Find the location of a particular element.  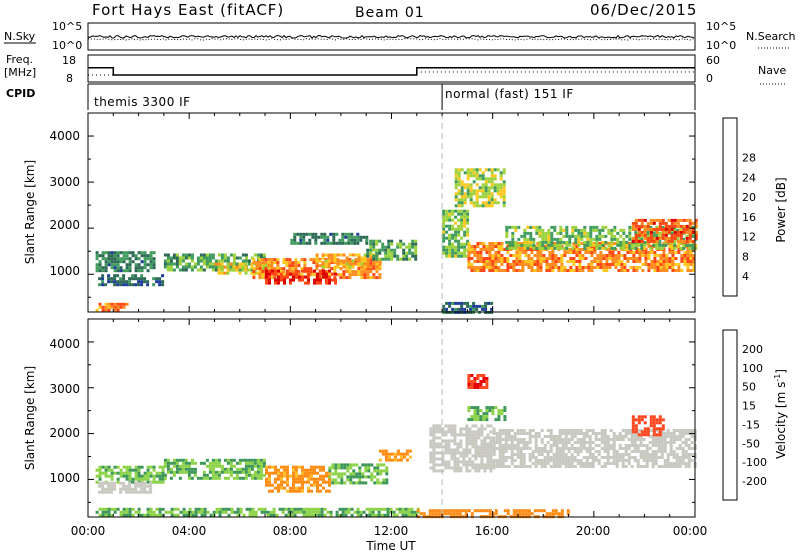

colorbar-tick-label: 24 is located at coordinates (749, 177).